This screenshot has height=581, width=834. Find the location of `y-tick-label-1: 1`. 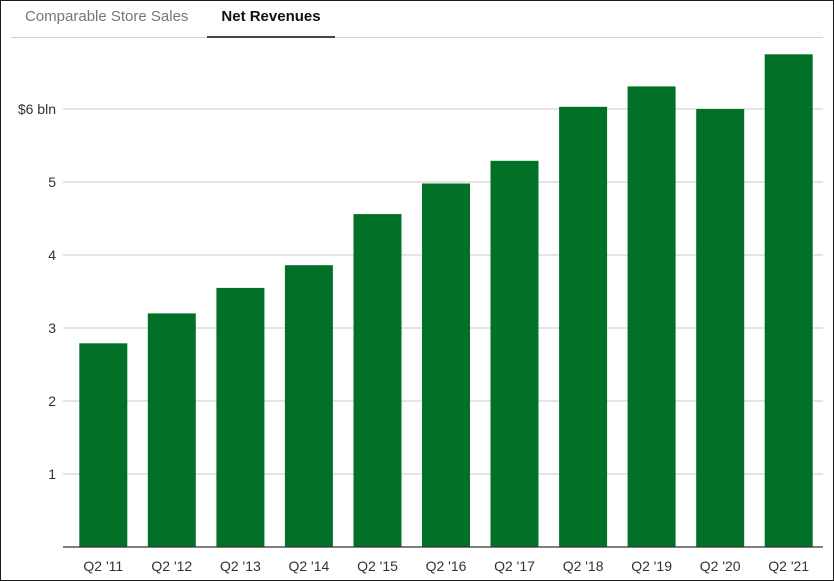

y-tick-label-1: 1 is located at coordinates (52, 474).